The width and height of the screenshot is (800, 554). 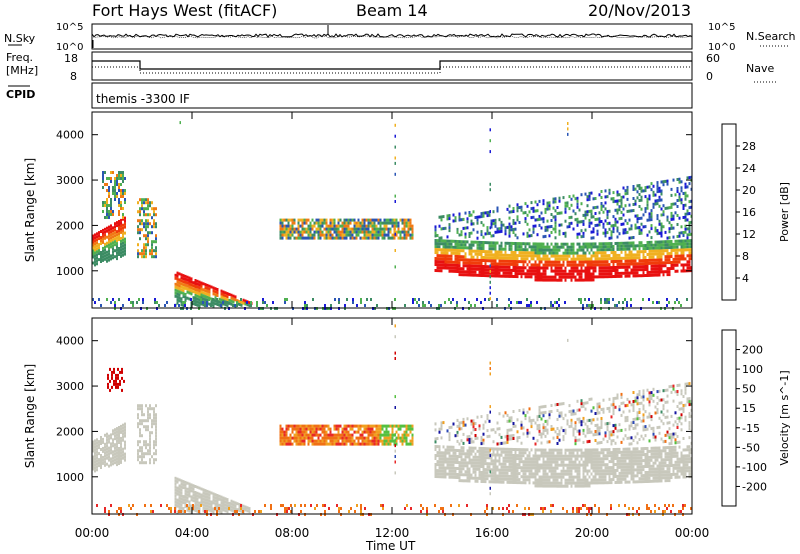 What do you see at coordinates (73, 76) in the screenshot?
I see `freq-tick-8: 8` at bounding box center [73, 76].